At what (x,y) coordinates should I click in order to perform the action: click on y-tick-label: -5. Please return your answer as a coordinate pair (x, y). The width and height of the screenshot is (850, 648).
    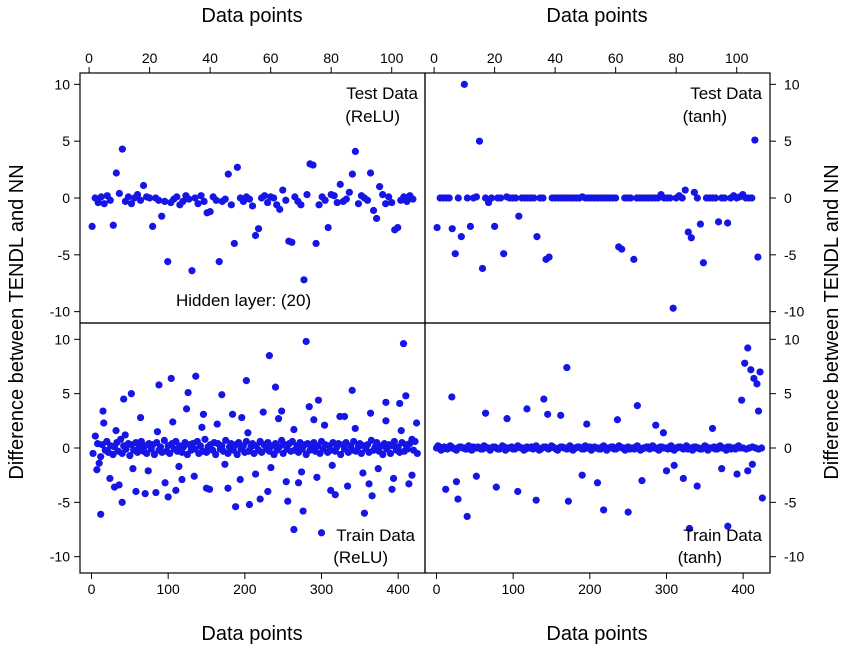
    Looking at the image, I should click on (64, 502).